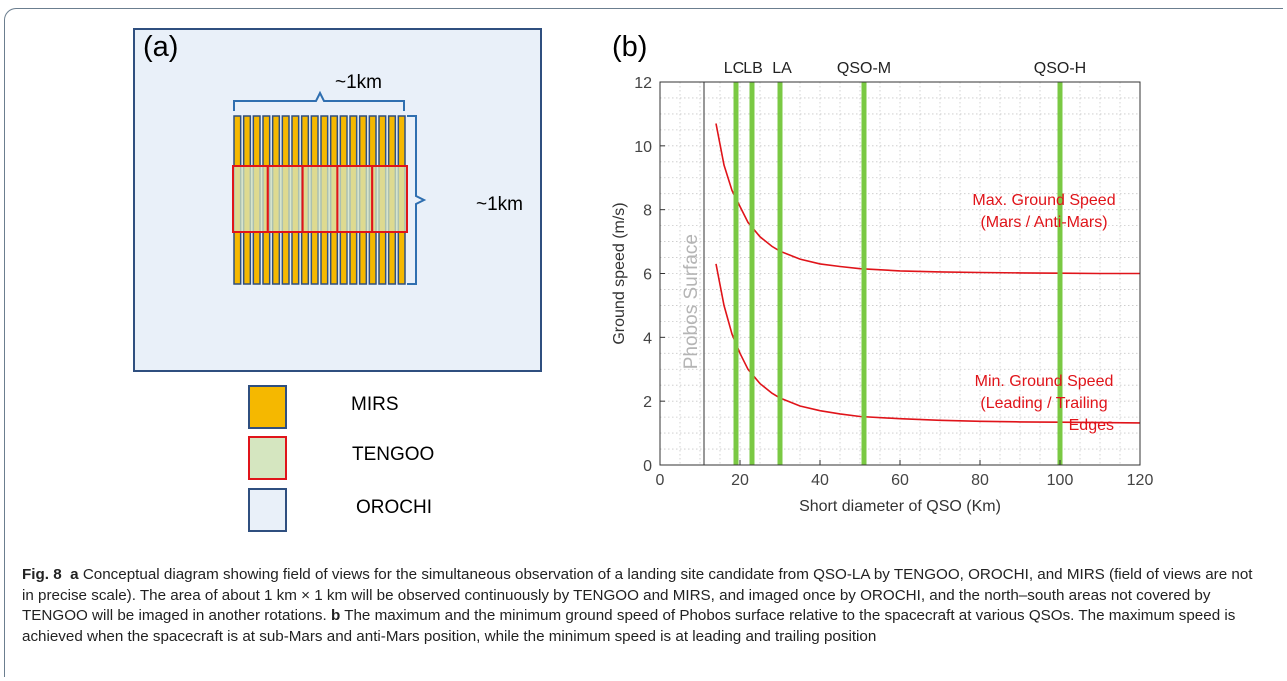 This screenshot has height=681, width=1287. I want to click on x-tick-label: 100, so click(1060, 480).